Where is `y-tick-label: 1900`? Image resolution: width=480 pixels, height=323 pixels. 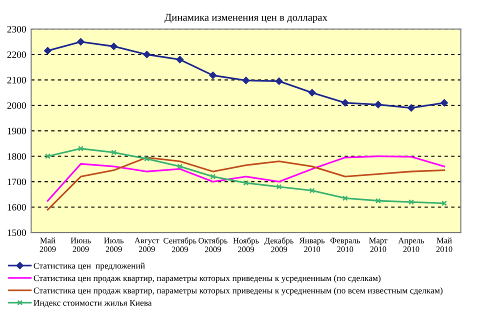
y-tick-label: 1900 is located at coordinates (17, 131).